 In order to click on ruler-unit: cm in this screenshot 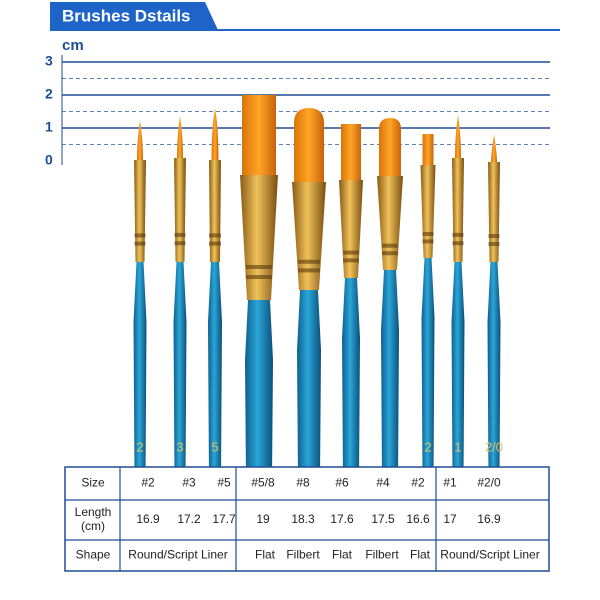, I will do `click(73, 45)`.